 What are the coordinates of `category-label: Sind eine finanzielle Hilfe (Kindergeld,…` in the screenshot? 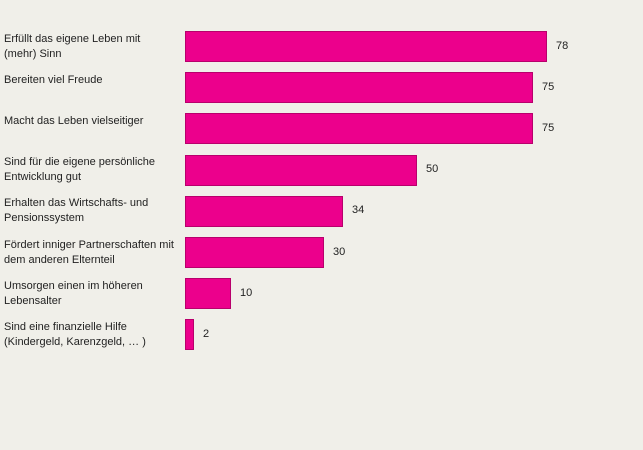 It's located at (75, 334).